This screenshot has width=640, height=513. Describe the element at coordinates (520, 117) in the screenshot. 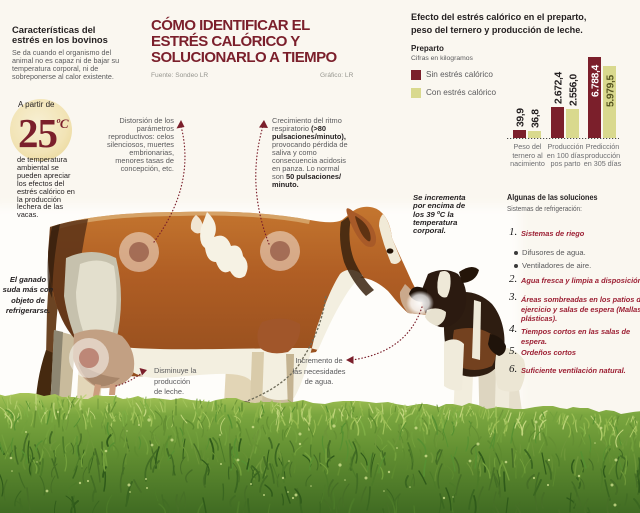

I see `svg-text: 39,9` at that location.